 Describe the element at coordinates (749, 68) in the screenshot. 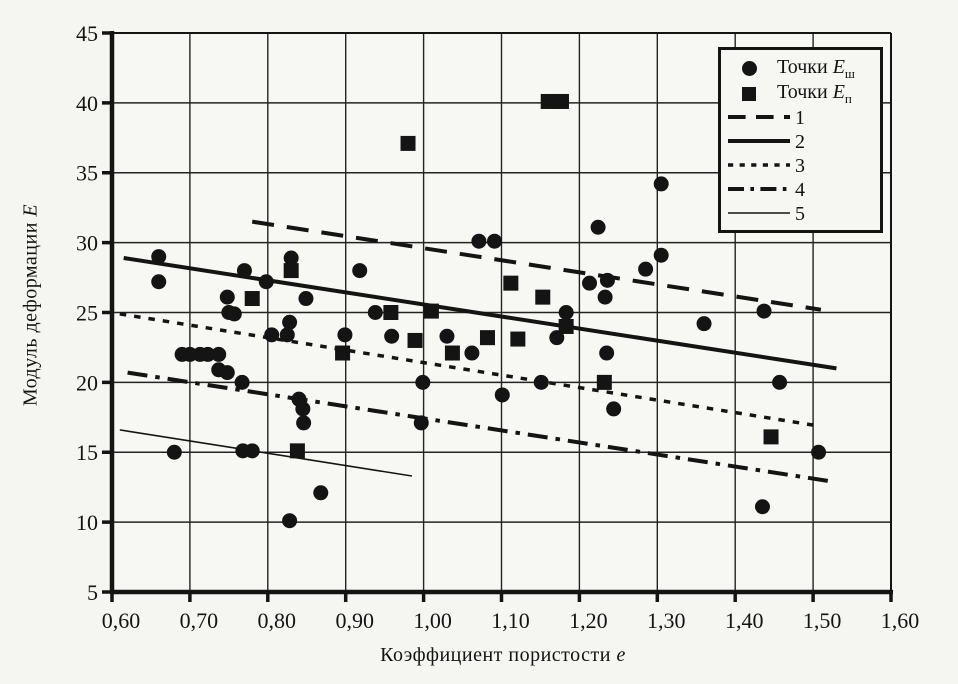

I see `circle-marker-icon` at that location.